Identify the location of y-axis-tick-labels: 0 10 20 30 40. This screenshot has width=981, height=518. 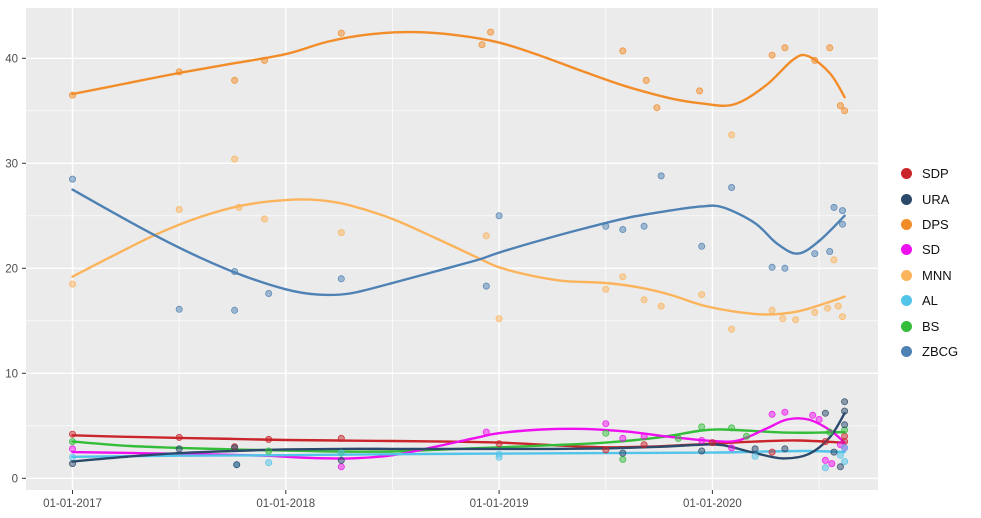
(11, 269).